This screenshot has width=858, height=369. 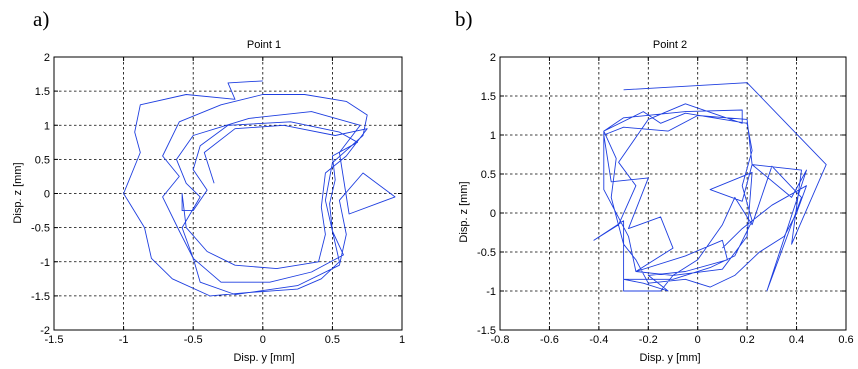 What do you see at coordinates (124, 340) in the screenshot?
I see `x-tick-label: -1` at bounding box center [124, 340].